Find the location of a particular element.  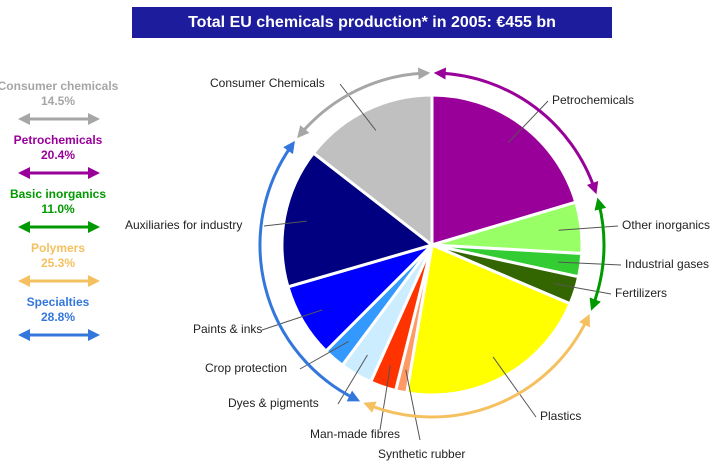

legend-name: Polymers is located at coordinates (58, 248).